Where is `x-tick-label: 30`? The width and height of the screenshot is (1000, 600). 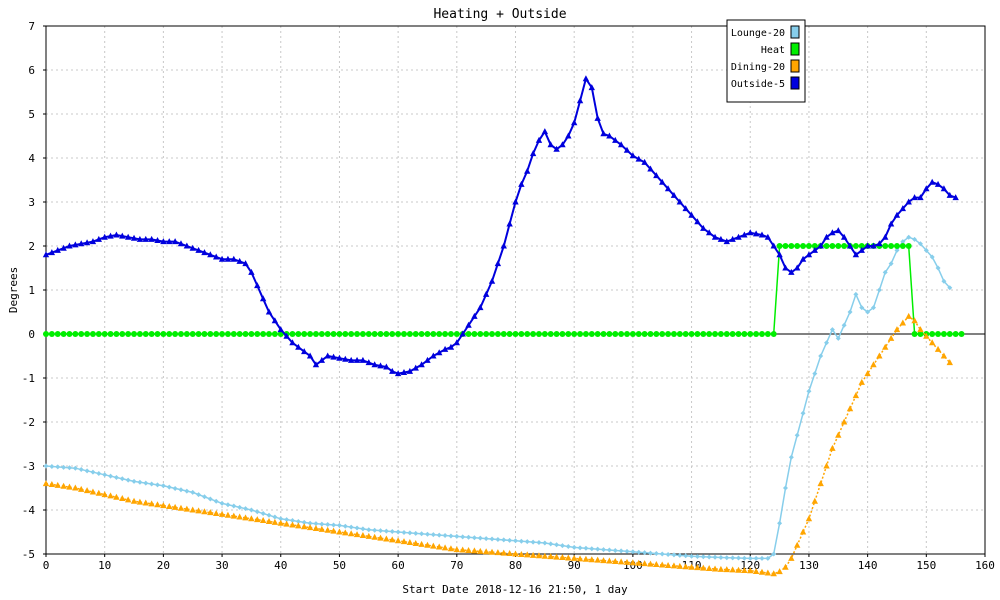 x-tick-label: 30 is located at coordinates (221, 565).